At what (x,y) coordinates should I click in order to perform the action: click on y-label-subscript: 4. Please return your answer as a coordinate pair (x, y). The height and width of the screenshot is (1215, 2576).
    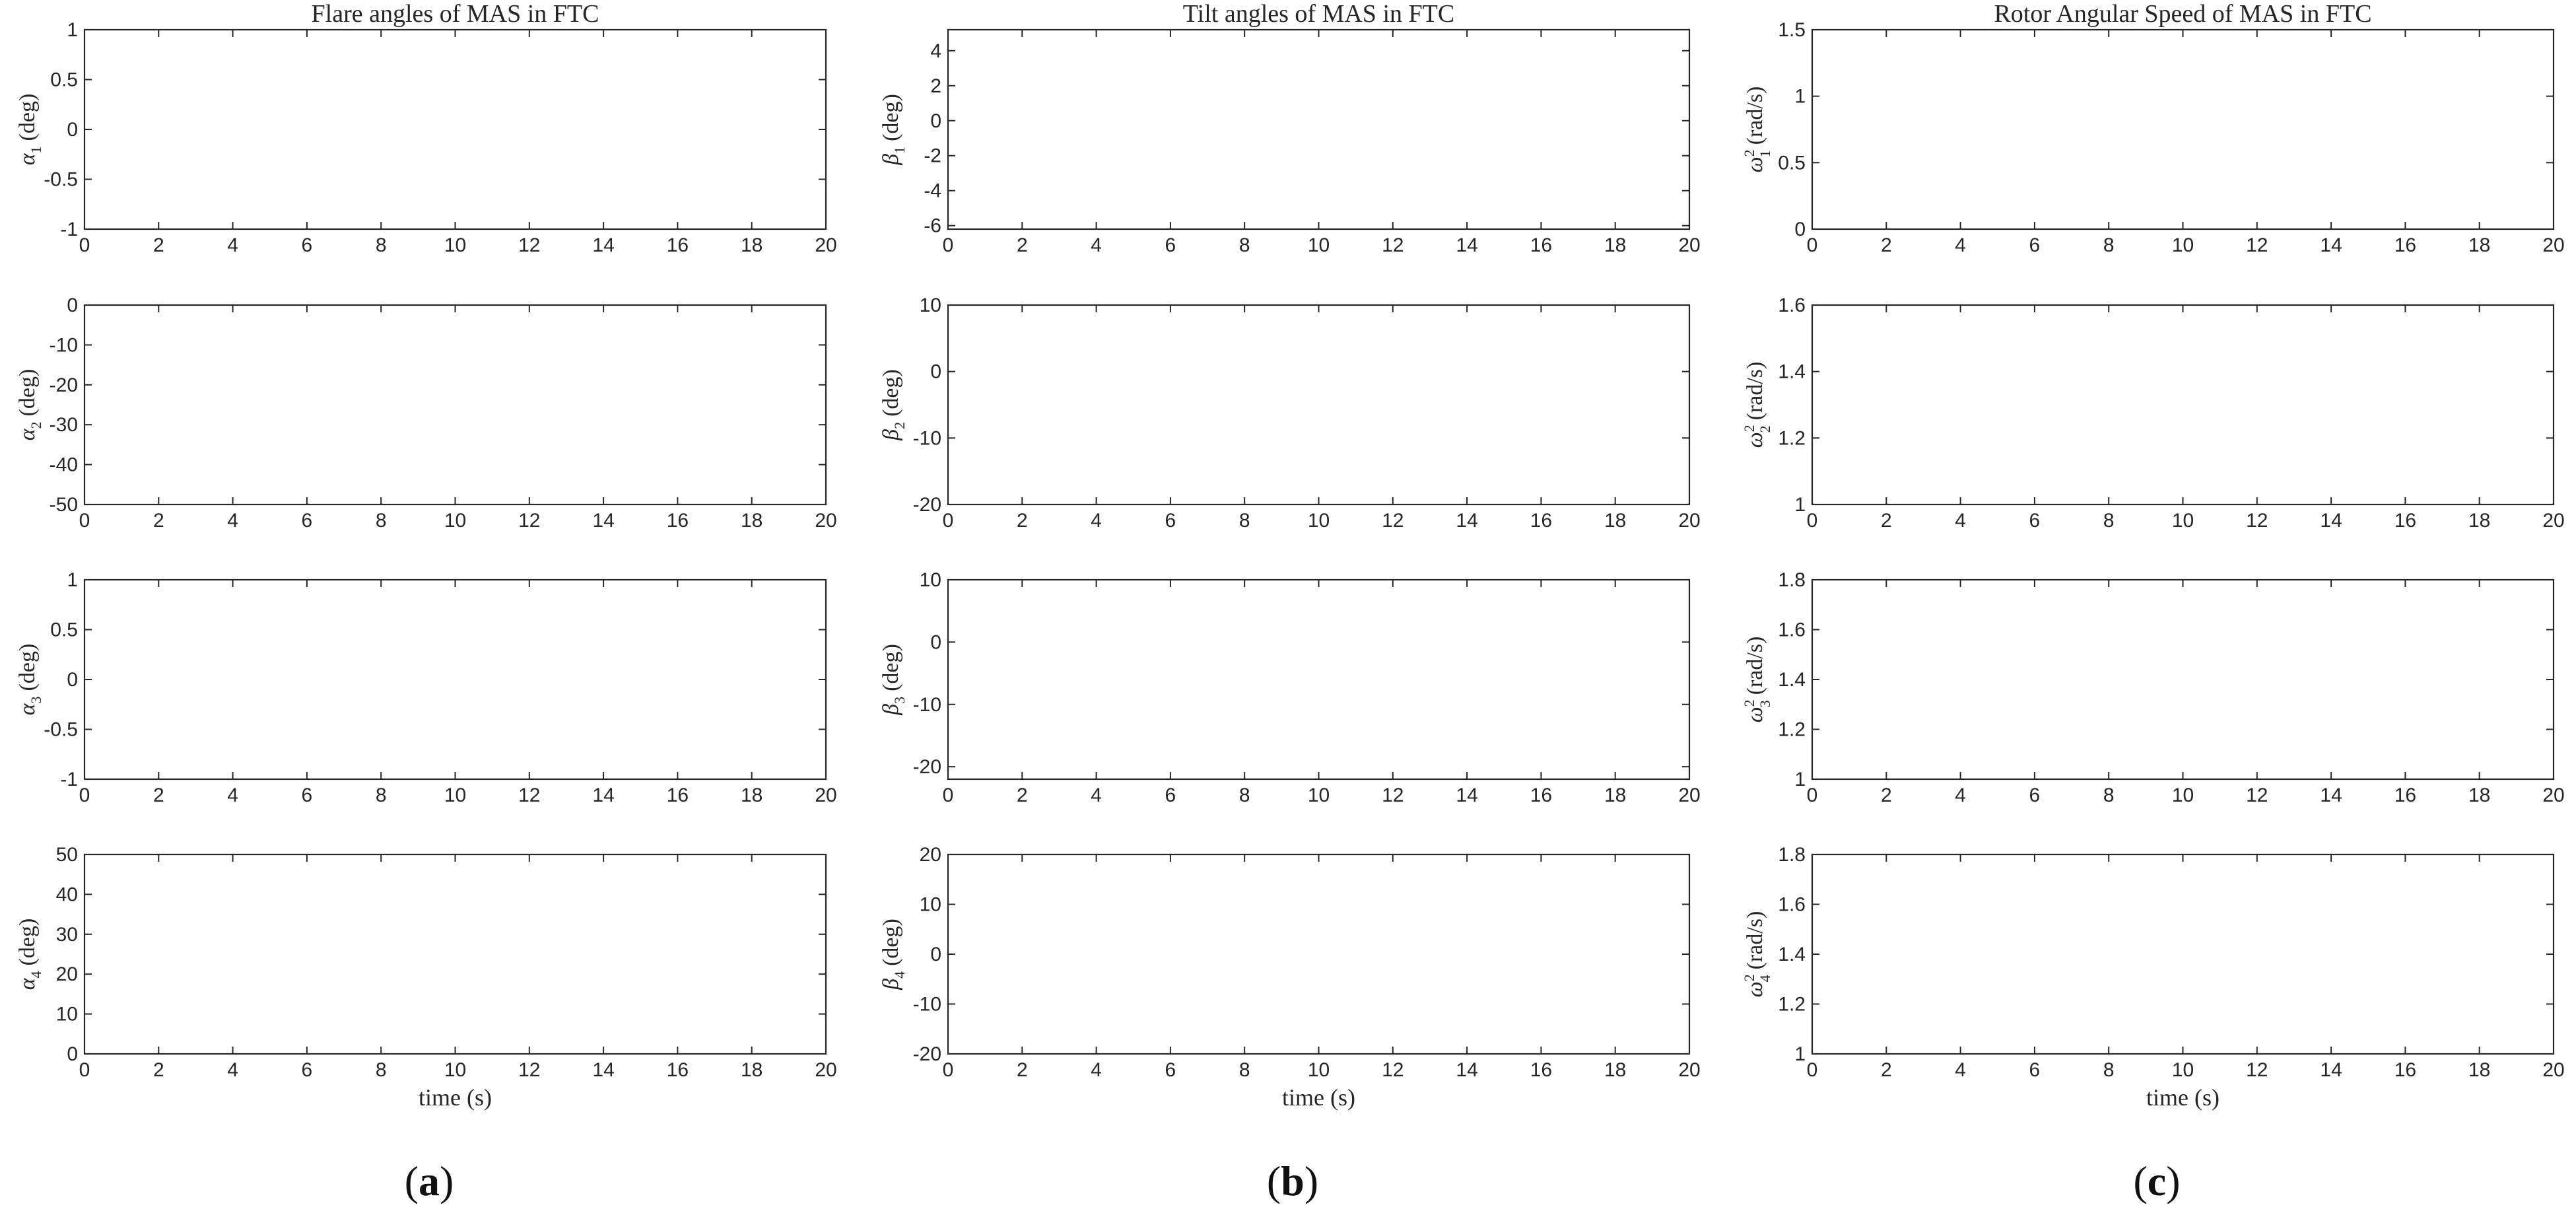
    Looking at the image, I should click on (1765, 978).